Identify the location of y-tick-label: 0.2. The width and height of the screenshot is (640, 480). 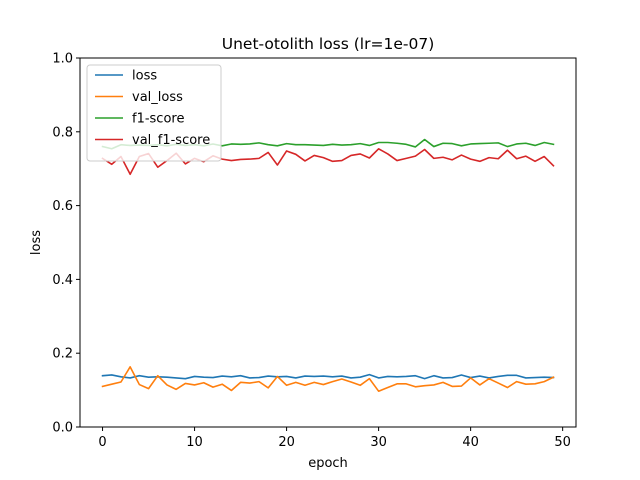
(62, 354).